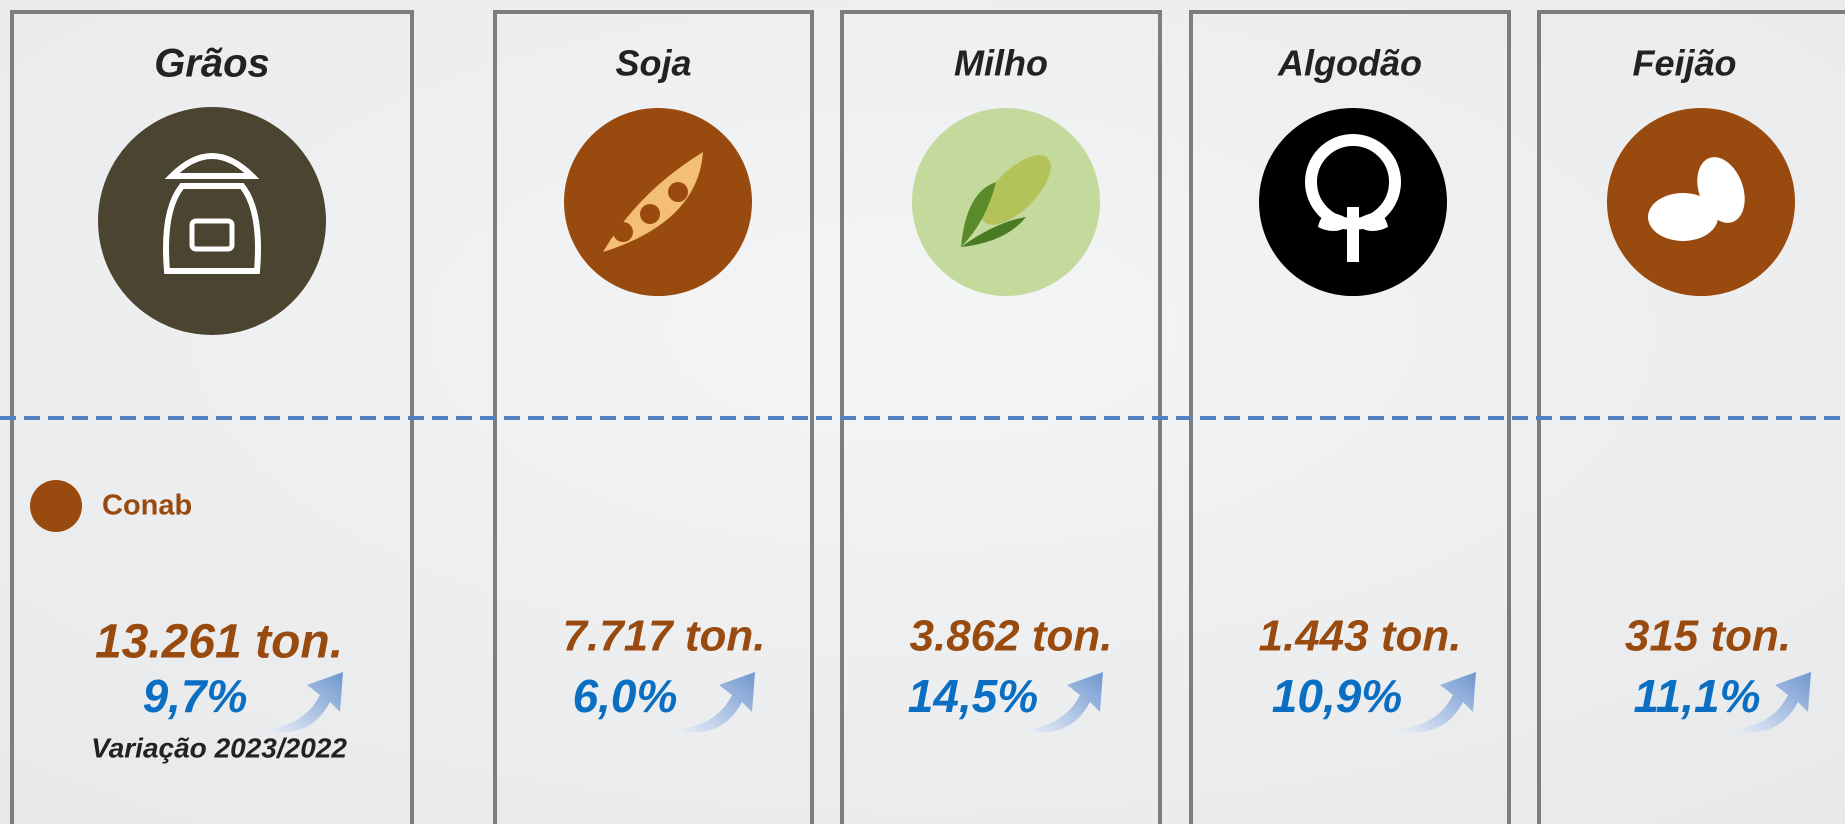 The width and height of the screenshot is (1845, 824). I want to click on panel-title: Milho, so click(1001, 63).